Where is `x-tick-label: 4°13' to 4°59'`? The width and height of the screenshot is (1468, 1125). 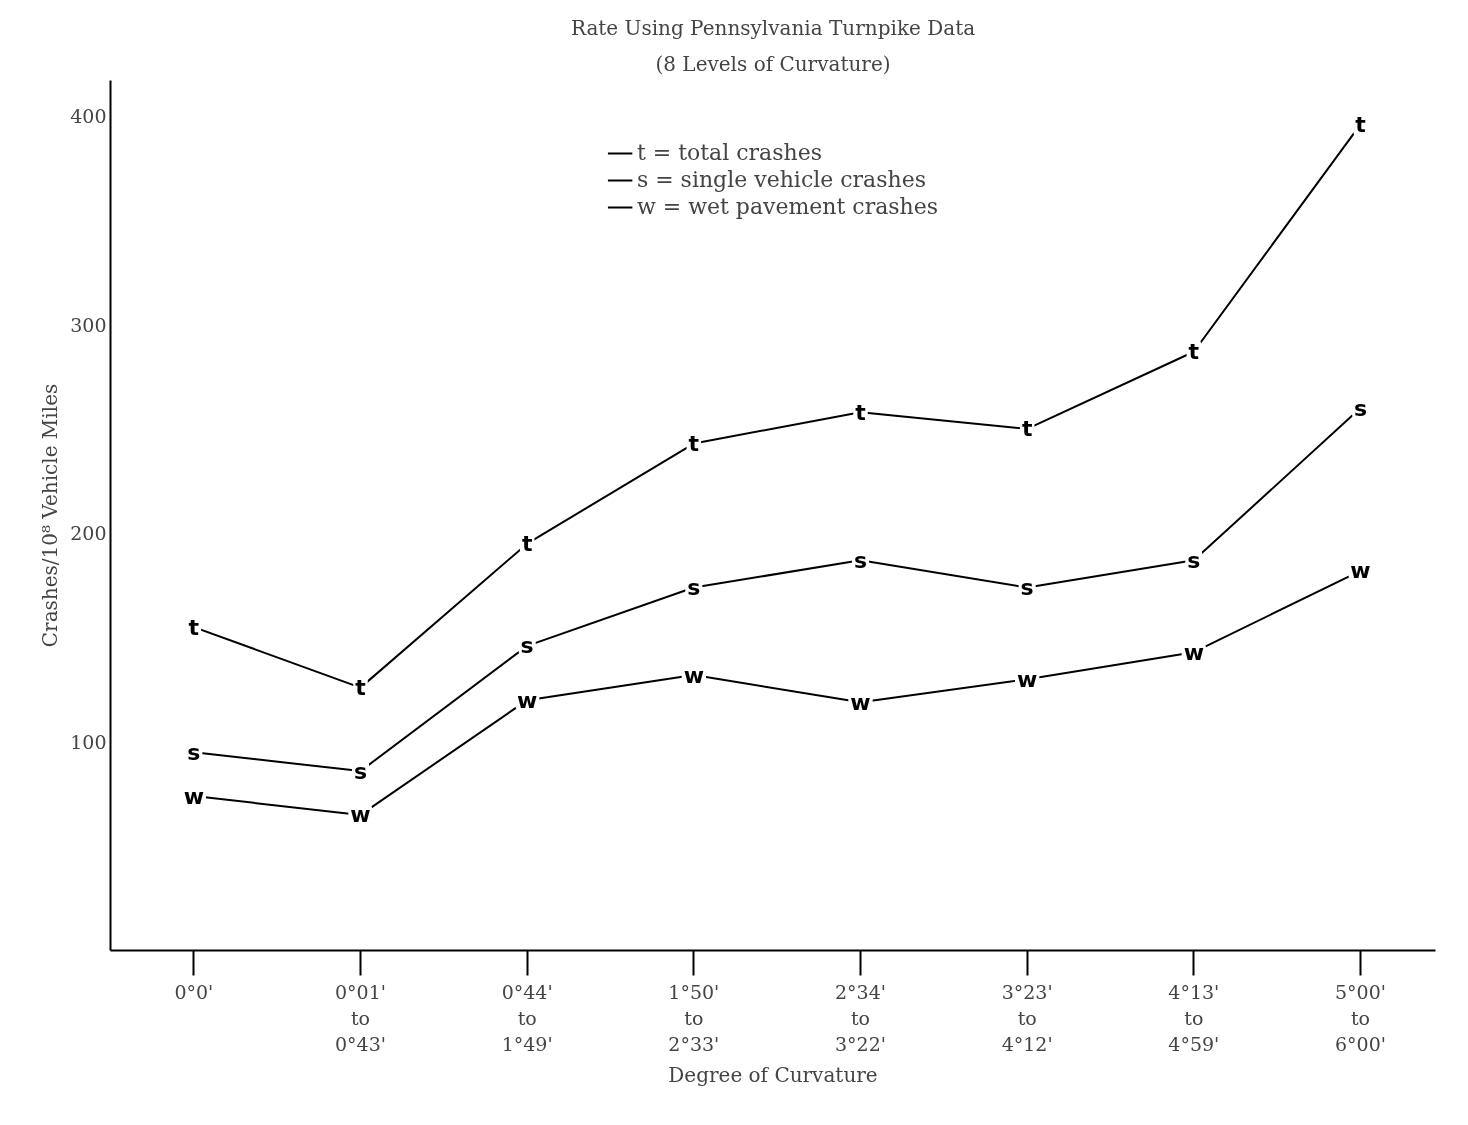
x-tick-label: 4°13' to 4°59' is located at coordinates (1194, 1018).